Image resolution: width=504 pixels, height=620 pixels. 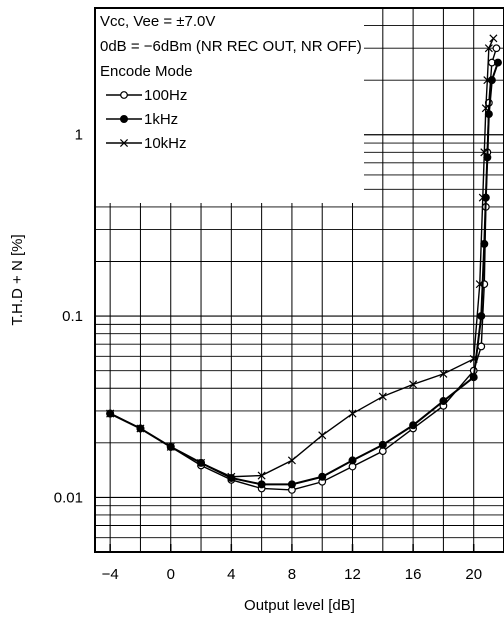 I want to click on x-tick-label: 12, so click(x=352, y=574).